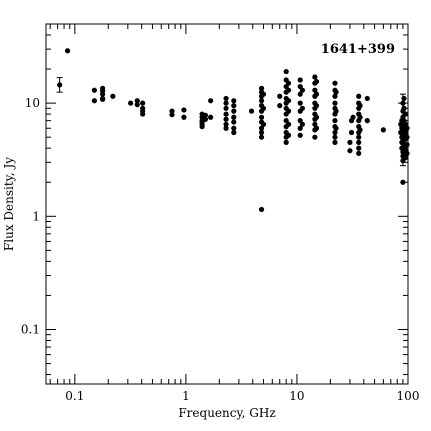 This screenshot has height=431, width=431. I want to click on x-tick-label: 1, so click(186, 396).